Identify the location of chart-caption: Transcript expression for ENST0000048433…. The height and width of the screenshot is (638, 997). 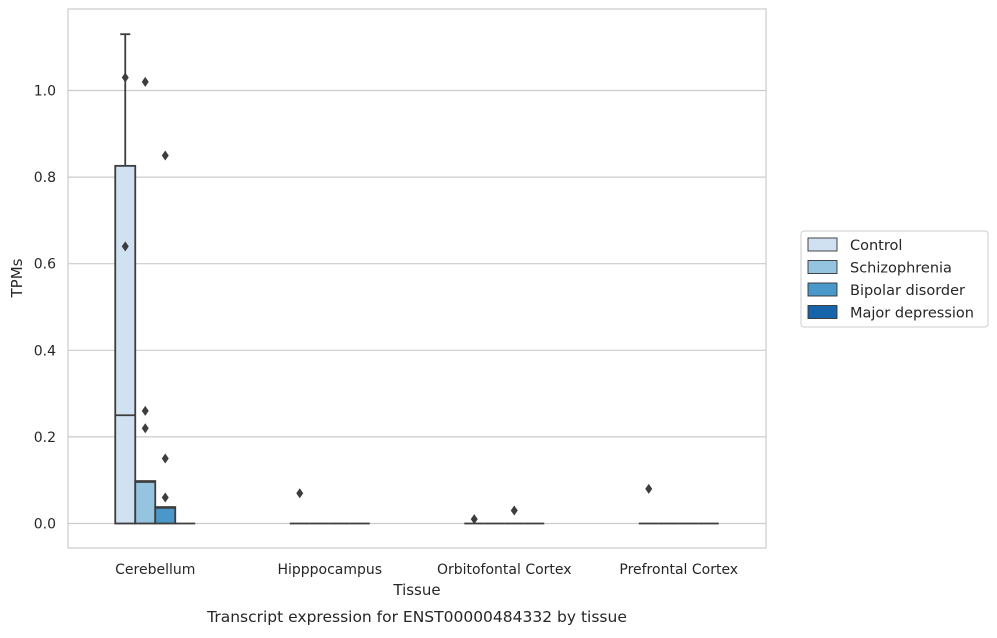
(416, 617).